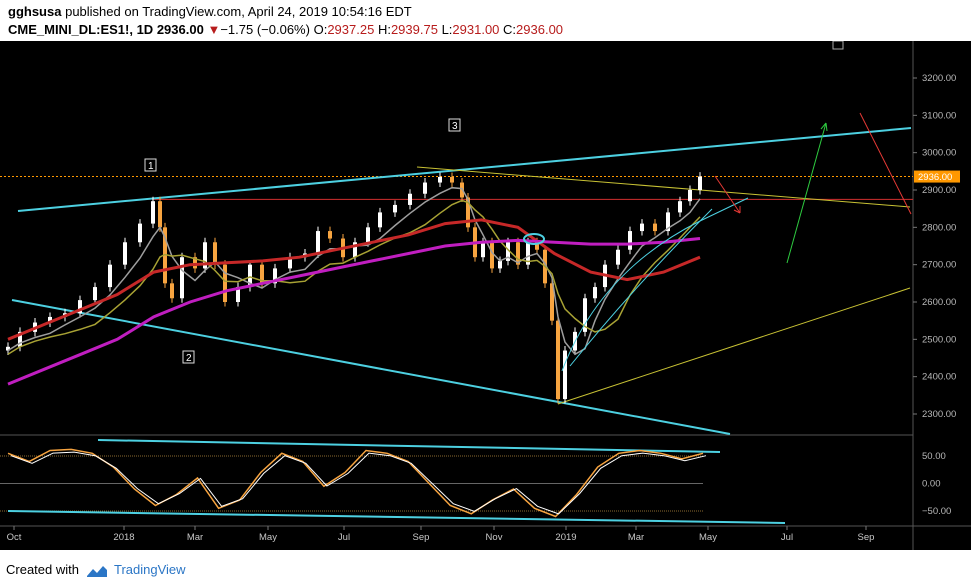 Image resolution: width=971 pixels, height=586 pixels. I want to click on created-with-text: Created with, so click(42, 569).